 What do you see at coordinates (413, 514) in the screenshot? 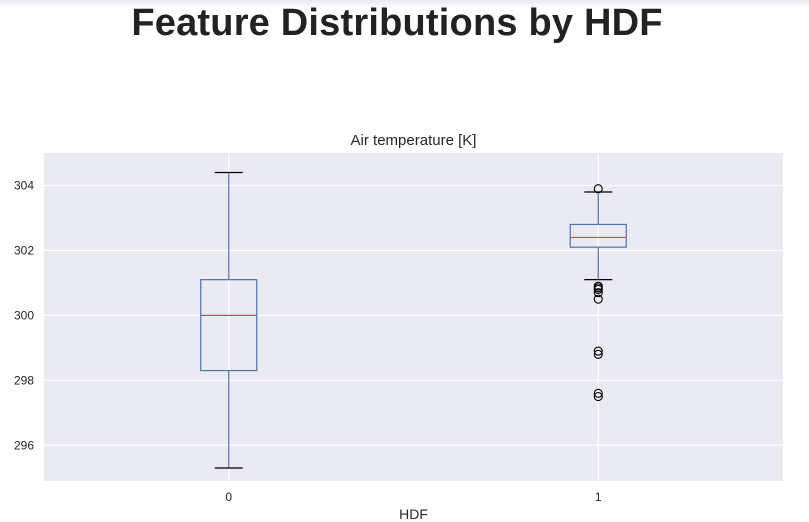
I see `x-axis-label: HDF` at bounding box center [413, 514].